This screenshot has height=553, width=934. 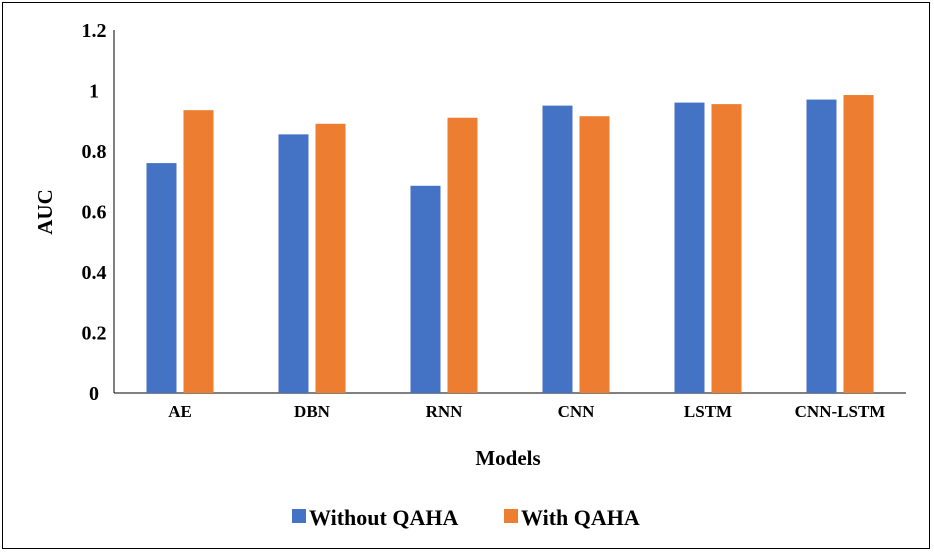 I want to click on bar-rnn-without-qaha, so click(x=425, y=289).